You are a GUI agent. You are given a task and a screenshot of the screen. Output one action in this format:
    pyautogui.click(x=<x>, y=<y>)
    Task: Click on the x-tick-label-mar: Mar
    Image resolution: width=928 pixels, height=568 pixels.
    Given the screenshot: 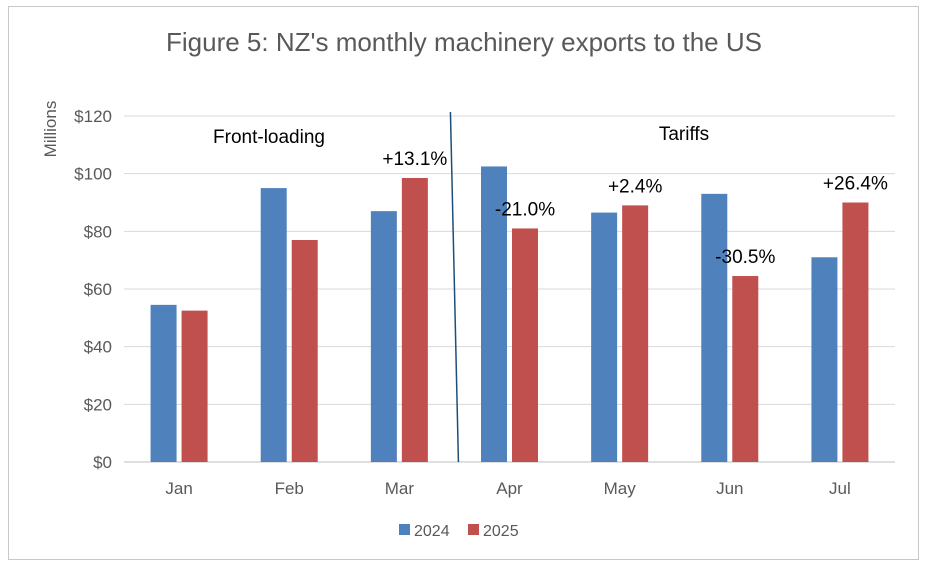 What is the action you would take?
    pyautogui.click(x=400, y=488)
    